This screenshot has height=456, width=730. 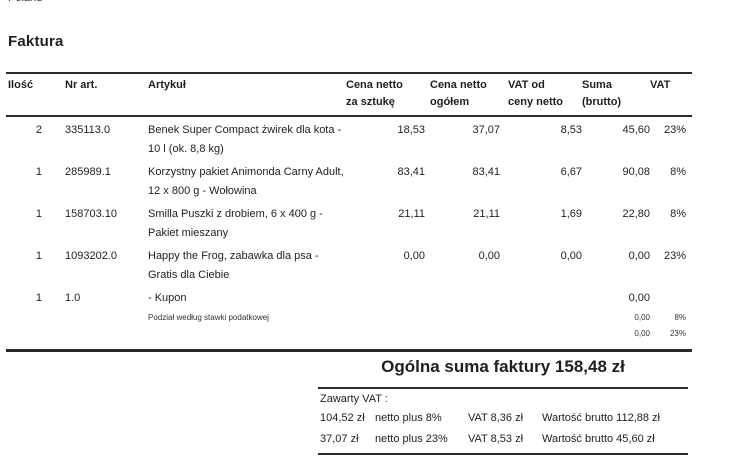 What do you see at coordinates (526, 85) in the screenshot?
I see `column-header-vat-of-net-line1: VAT od` at bounding box center [526, 85].